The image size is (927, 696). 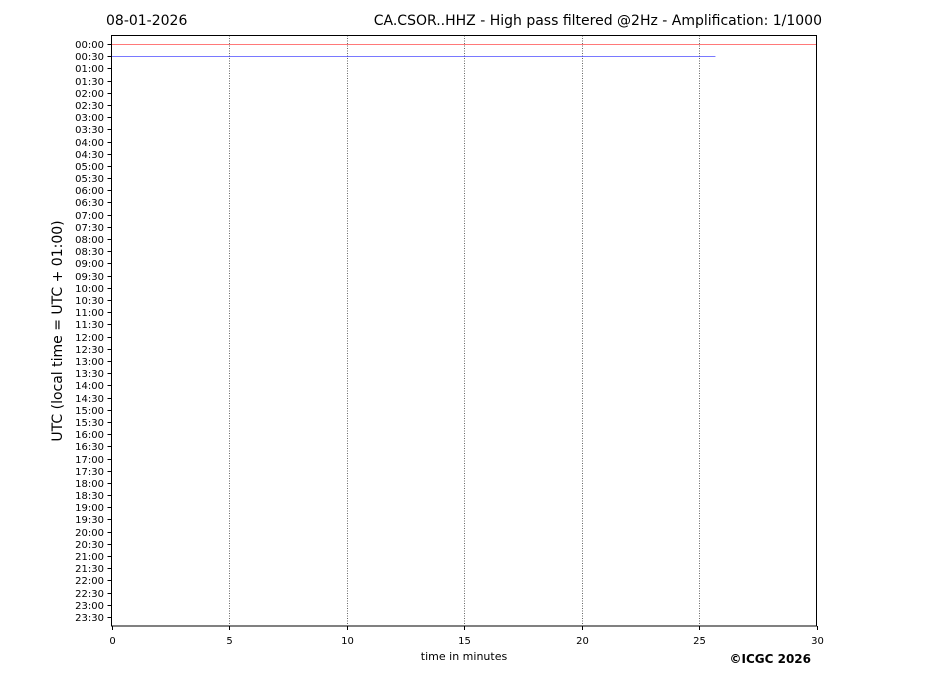 I want to click on y-tick-label: 19:00, so click(x=89, y=508).